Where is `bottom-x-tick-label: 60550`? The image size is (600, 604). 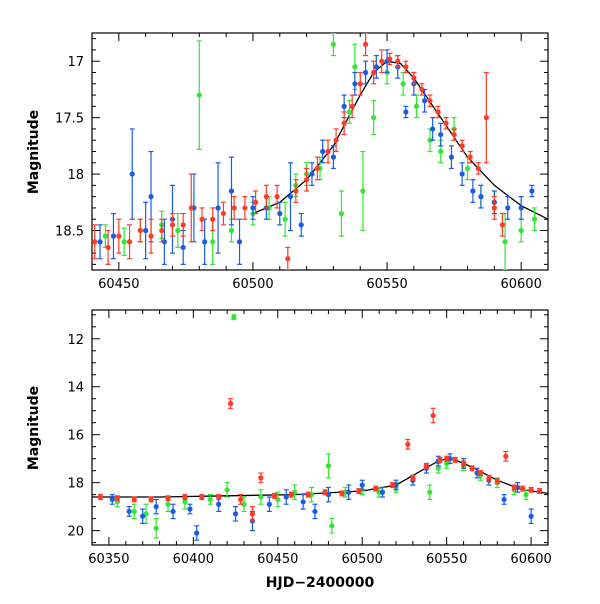
bottom-x-tick-label: 60550 is located at coordinates (446, 559).